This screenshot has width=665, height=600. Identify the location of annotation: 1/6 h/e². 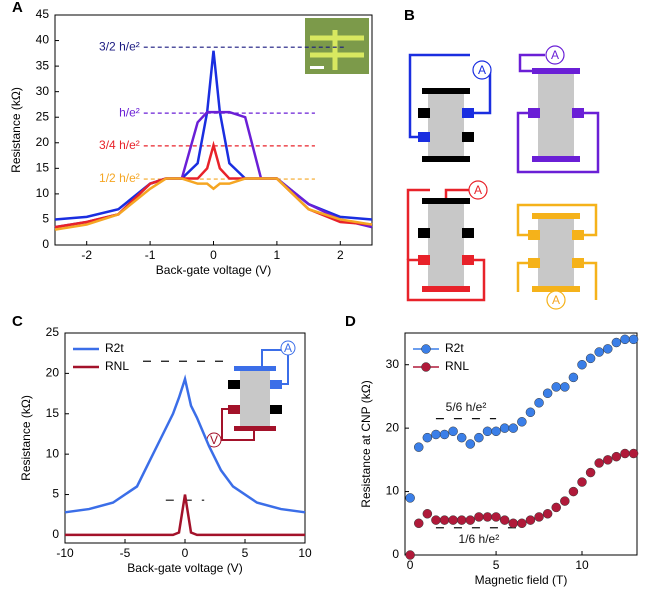
(479, 539).